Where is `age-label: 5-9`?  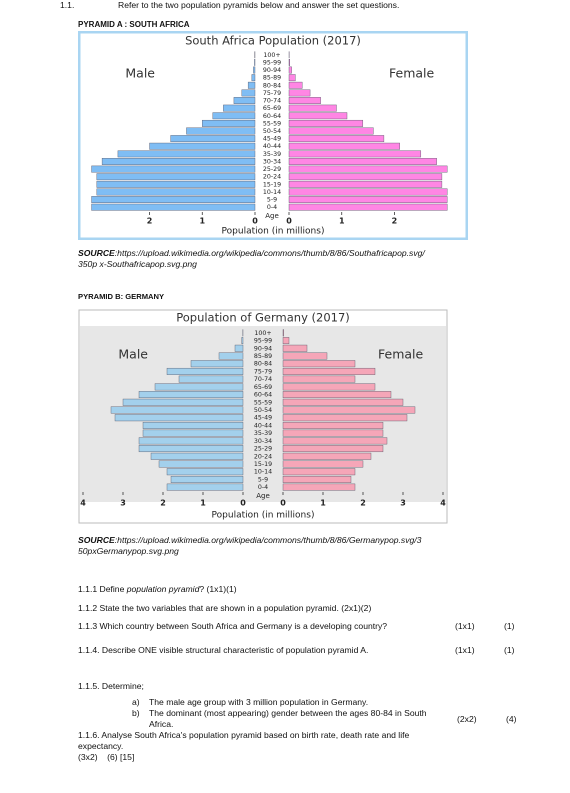 age-label: 5-9 is located at coordinates (263, 479).